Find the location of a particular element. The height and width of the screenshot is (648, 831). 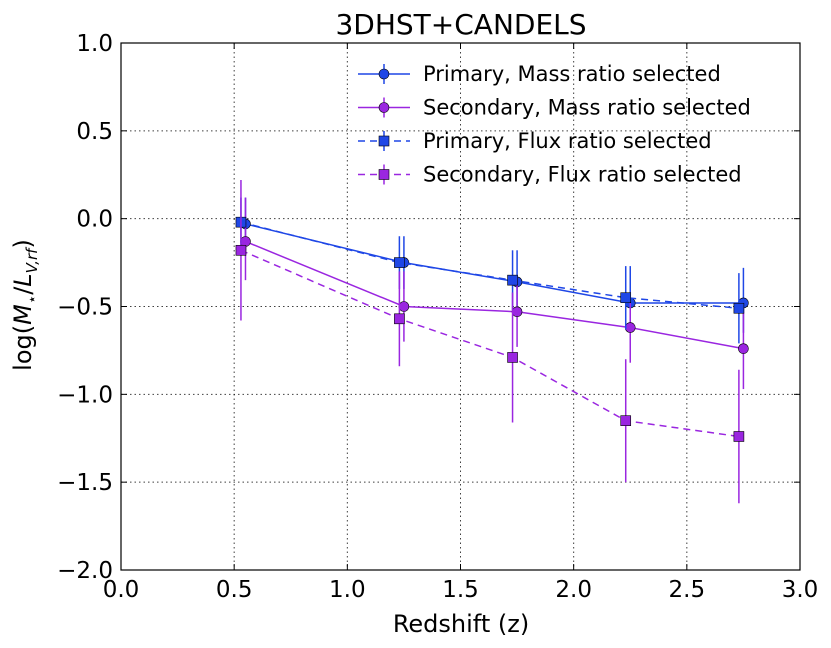

y-tick-label: 0.5 is located at coordinates (94, 132).